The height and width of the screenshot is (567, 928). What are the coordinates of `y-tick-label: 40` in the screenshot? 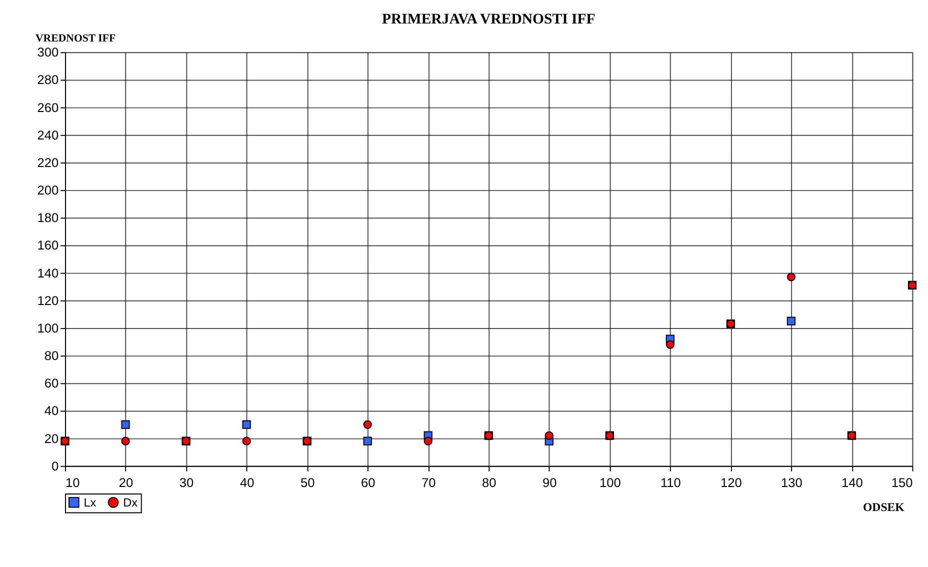 It's located at (51, 410).